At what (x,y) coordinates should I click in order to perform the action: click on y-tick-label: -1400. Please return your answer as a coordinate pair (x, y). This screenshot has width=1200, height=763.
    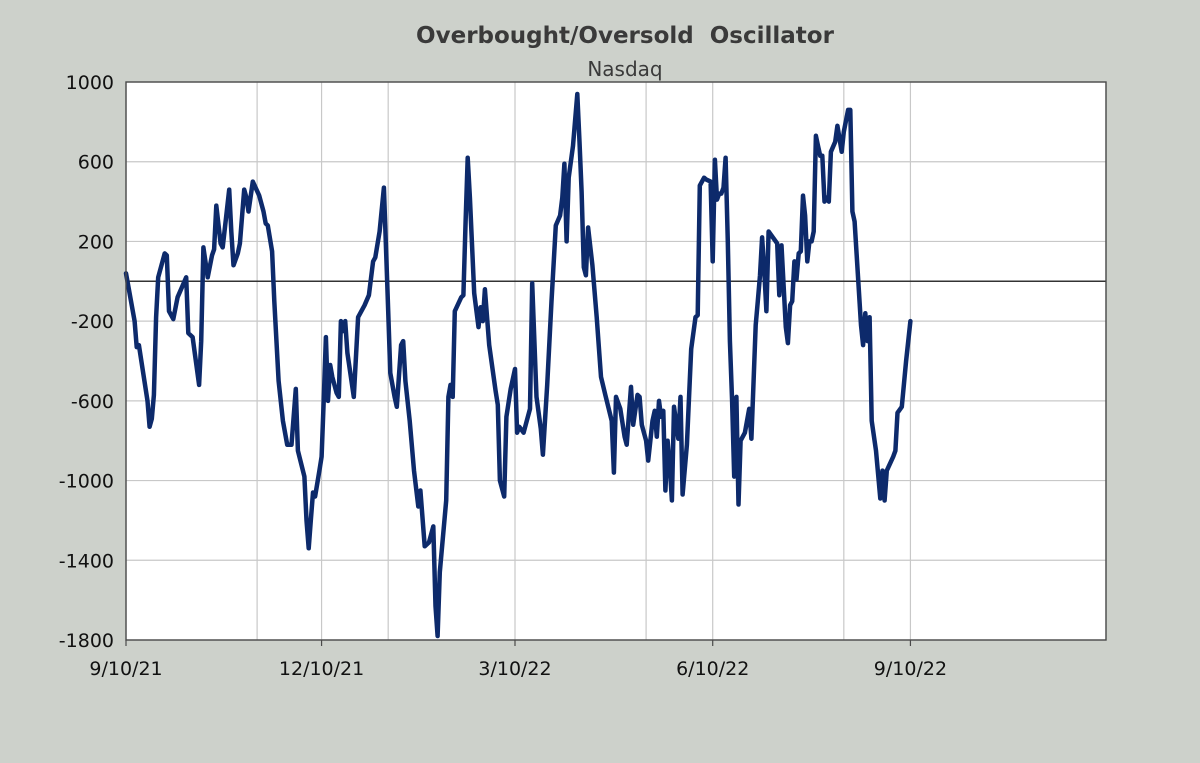
    Looking at the image, I should click on (86, 561).